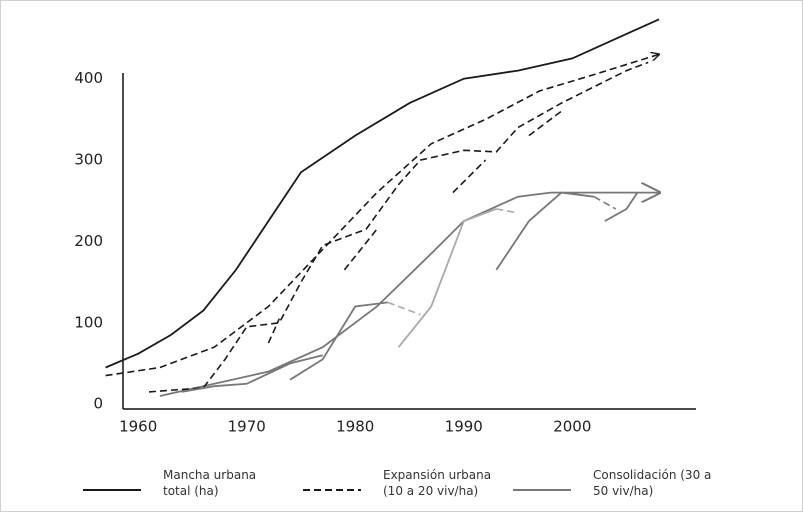 This screenshot has width=803, height=512. I want to click on x-tick-label: 1970, so click(247, 427).